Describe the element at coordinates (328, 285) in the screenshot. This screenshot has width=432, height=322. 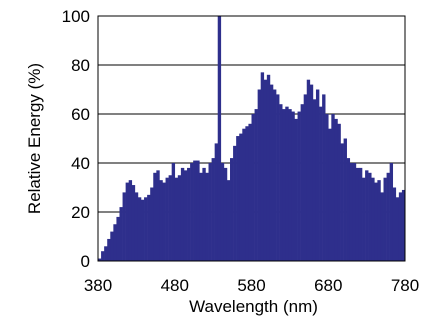
I see `x-tick-label: 680` at that location.